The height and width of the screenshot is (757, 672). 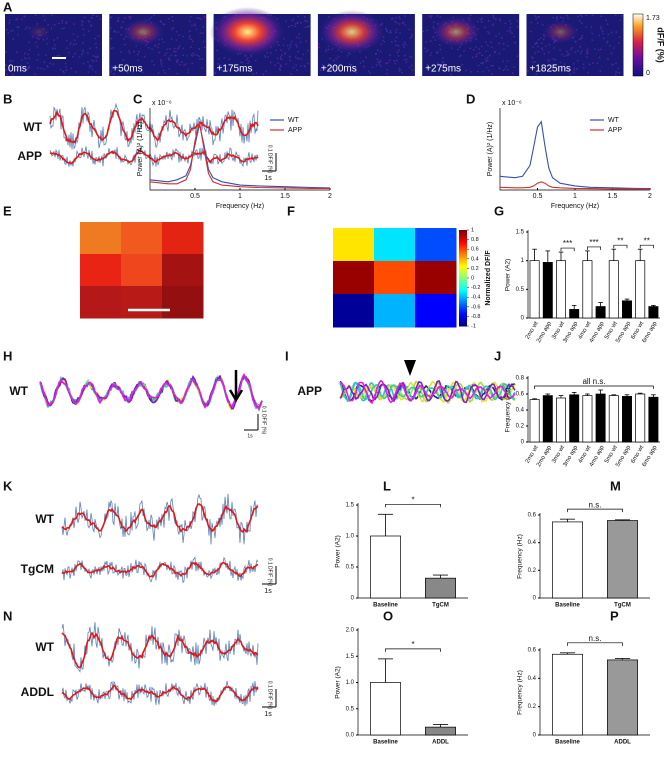 I want to click on frame: +50ms, so click(x=158, y=45).